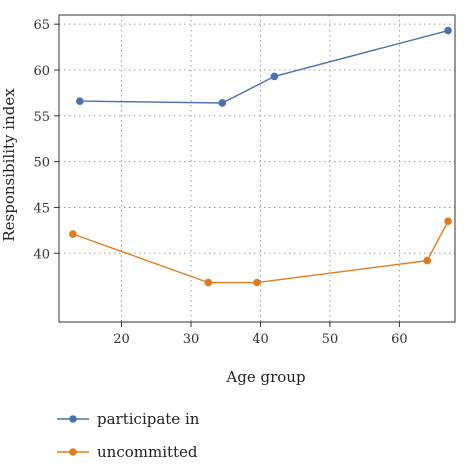  I want to click on legend-item: uncommitted, so click(127, 452).